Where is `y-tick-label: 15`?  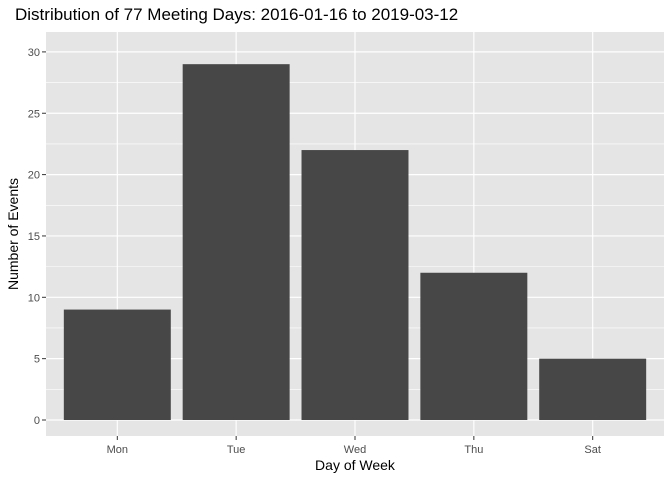 y-tick-label: 15 is located at coordinates (34, 237).